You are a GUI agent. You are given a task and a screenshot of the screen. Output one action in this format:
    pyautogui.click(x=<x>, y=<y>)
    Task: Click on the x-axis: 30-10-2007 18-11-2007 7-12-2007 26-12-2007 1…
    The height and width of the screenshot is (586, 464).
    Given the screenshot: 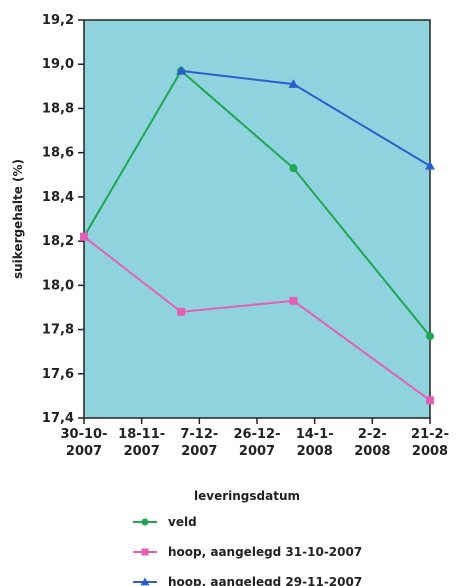 What is the action you would take?
    pyautogui.click(x=255, y=438)
    